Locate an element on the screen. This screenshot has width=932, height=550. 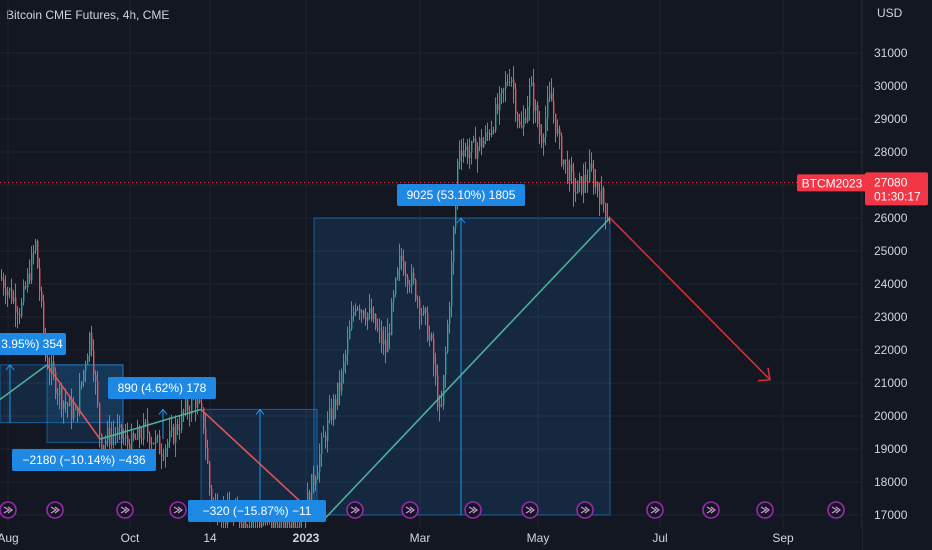
measure-label: 9025 (53.10%) 1805 is located at coordinates (461, 195).